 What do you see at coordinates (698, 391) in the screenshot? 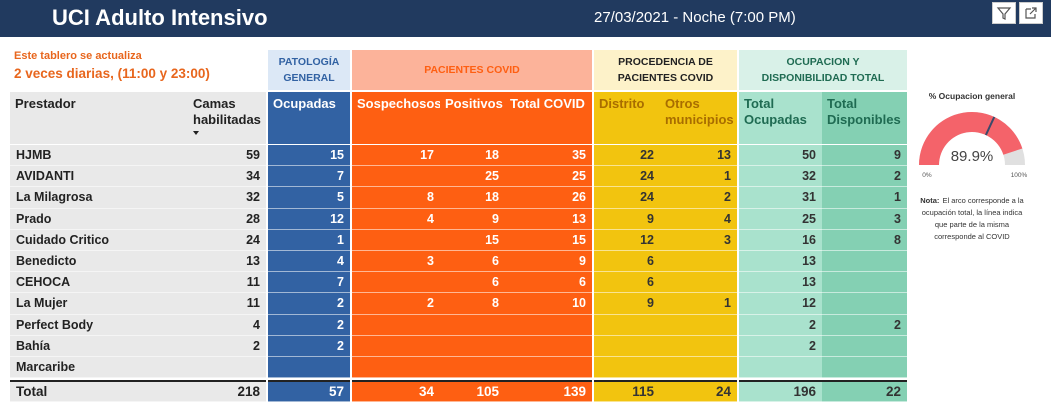
I see `total-cell: 24` at bounding box center [698, 391].